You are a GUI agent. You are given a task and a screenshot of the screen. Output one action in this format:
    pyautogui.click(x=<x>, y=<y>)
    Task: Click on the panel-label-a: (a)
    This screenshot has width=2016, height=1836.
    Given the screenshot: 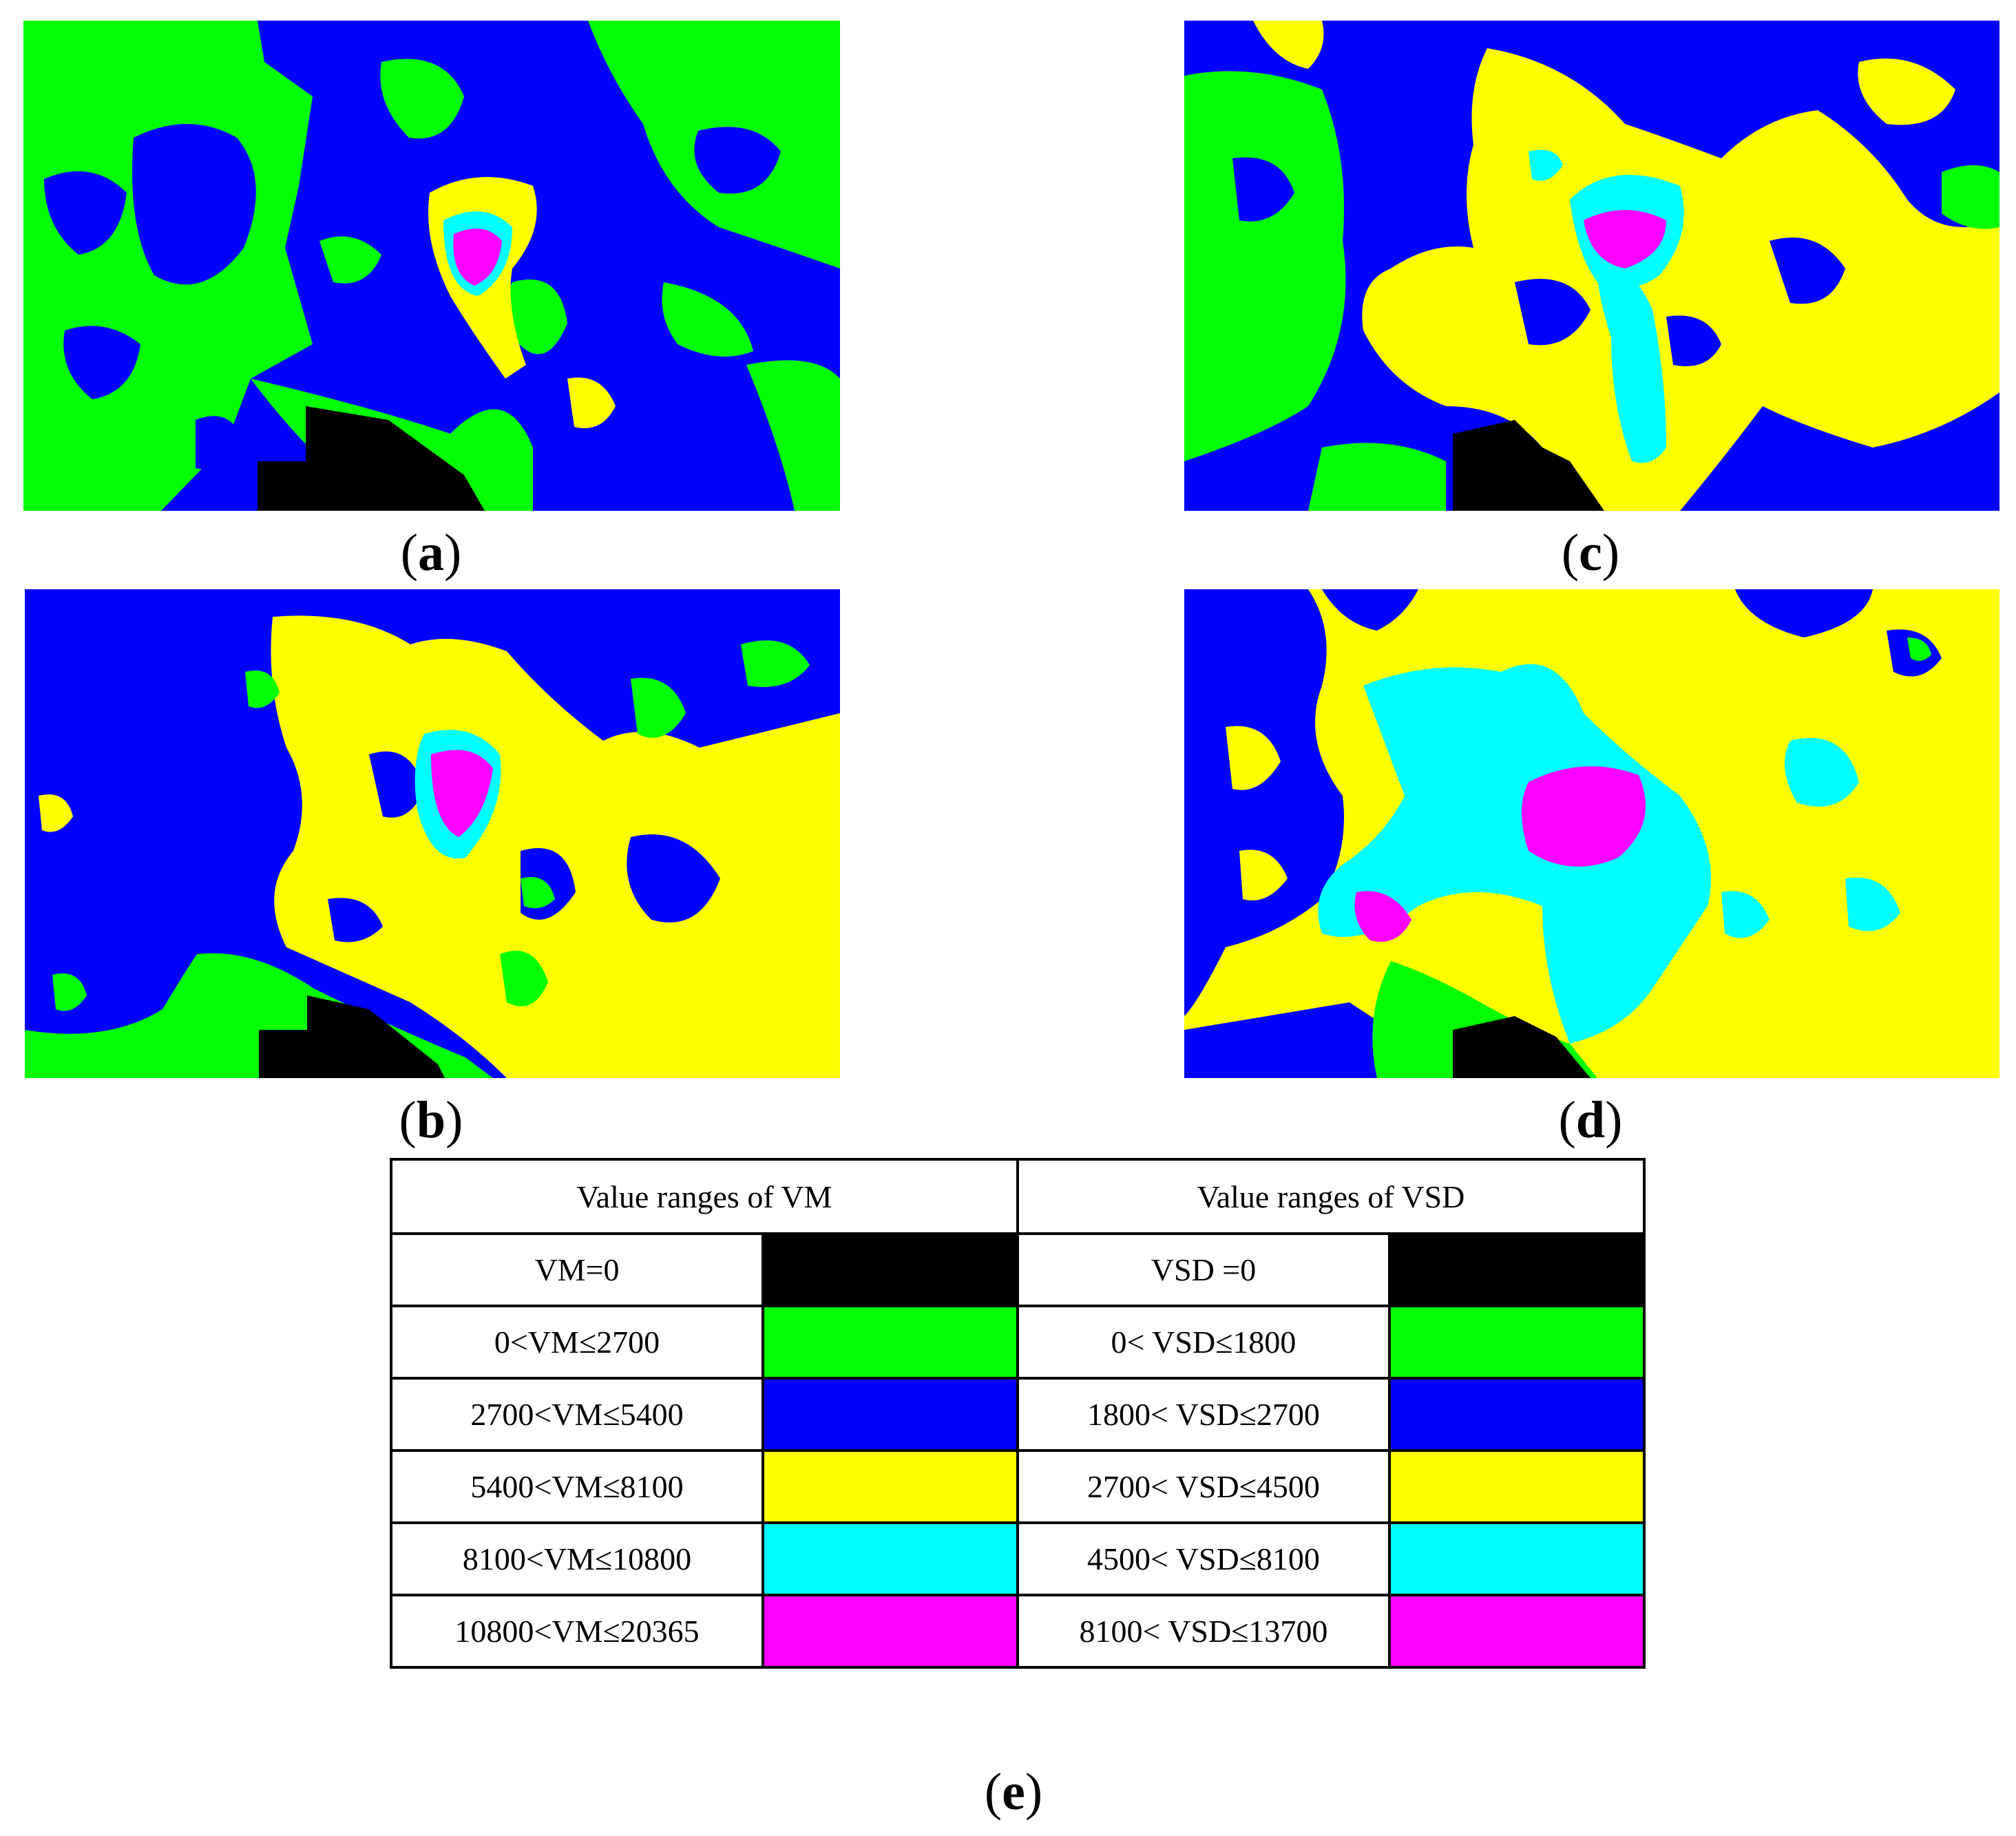 What is the action you would take?
    pyautogui.click(x=431, y=553)
    